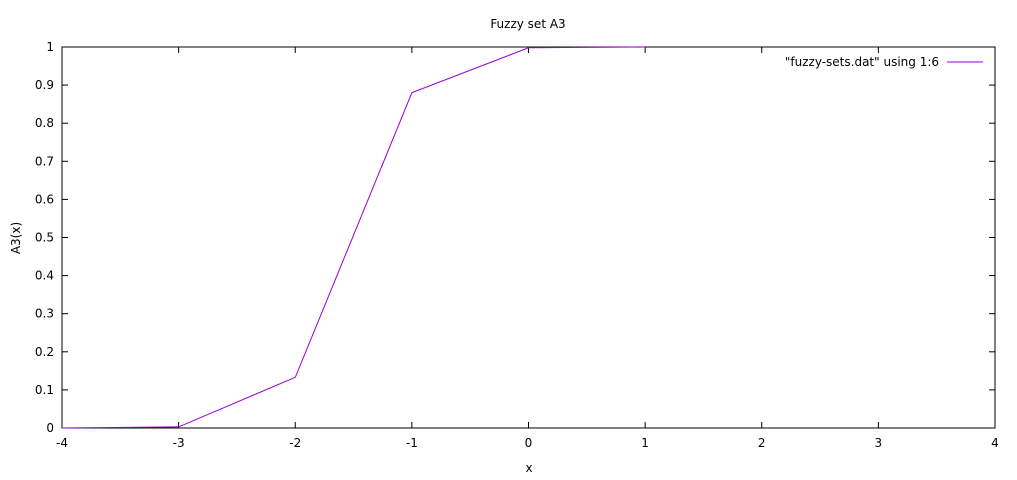 The height and width of the screenshot is (480, 1017). I want to click on x-tick-label: 2, so click(762, 443).